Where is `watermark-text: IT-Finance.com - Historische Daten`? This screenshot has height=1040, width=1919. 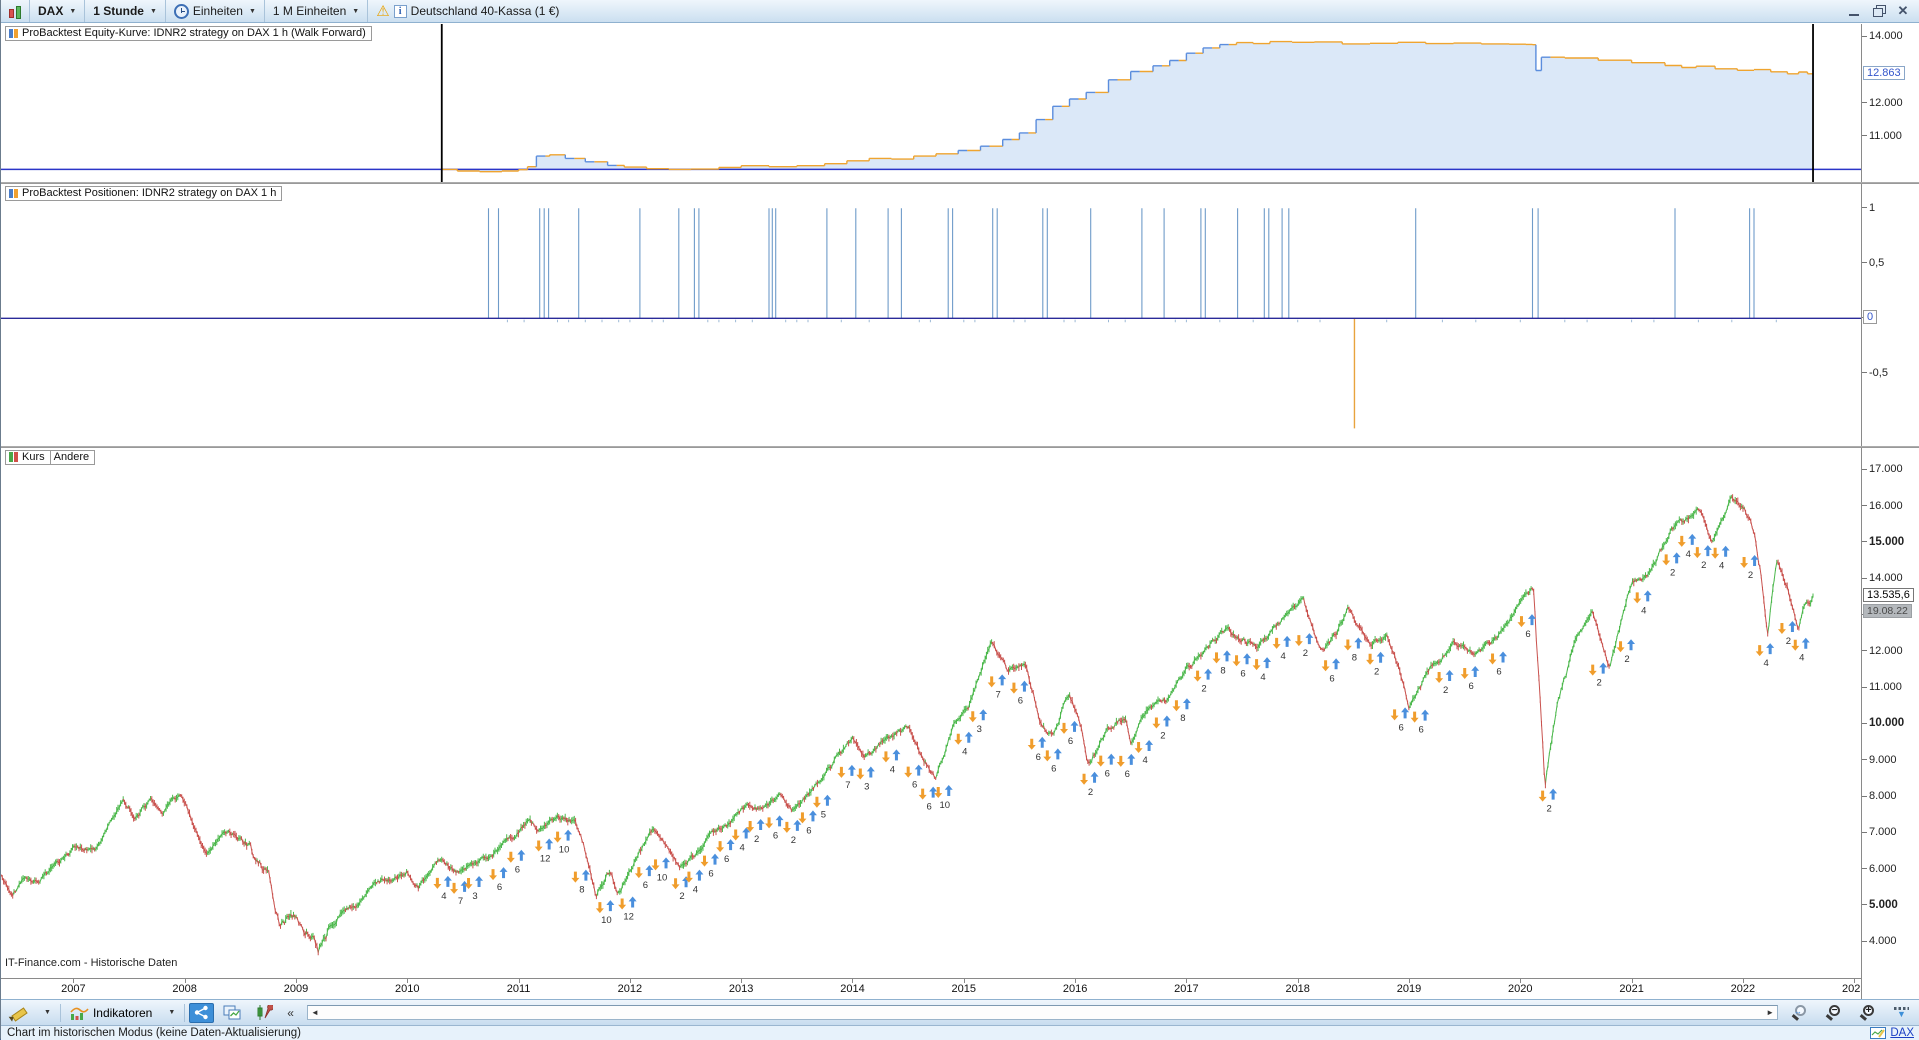 watermark-text: IT-Finance.com - Historische Daten is located at coordinates (91, 963).